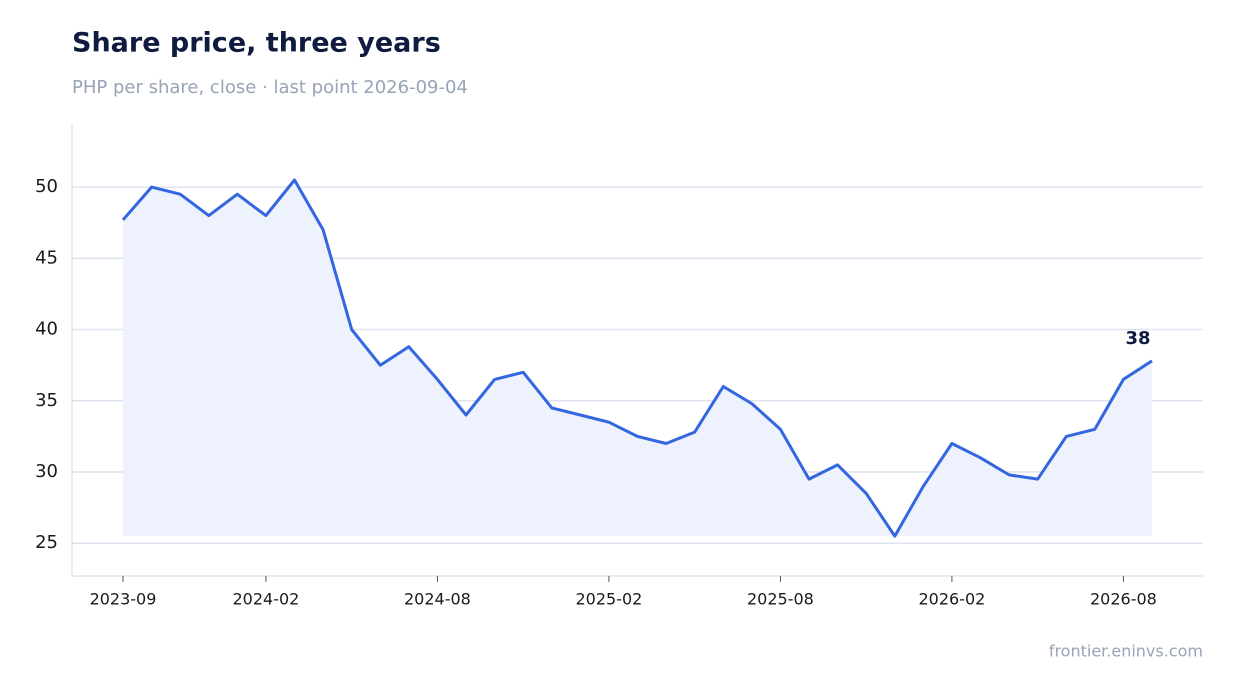  What do you see at coordinates (46, 186) in the screenshot?
I see `y-tick-label: 50` at bounding box center [46, 186].